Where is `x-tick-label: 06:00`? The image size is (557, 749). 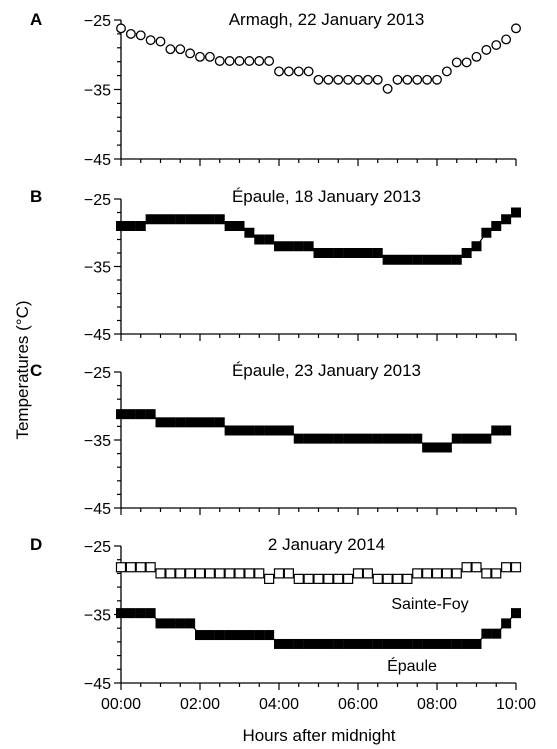 x-tick-label: 06:00 is located at coordinates (358, 704).